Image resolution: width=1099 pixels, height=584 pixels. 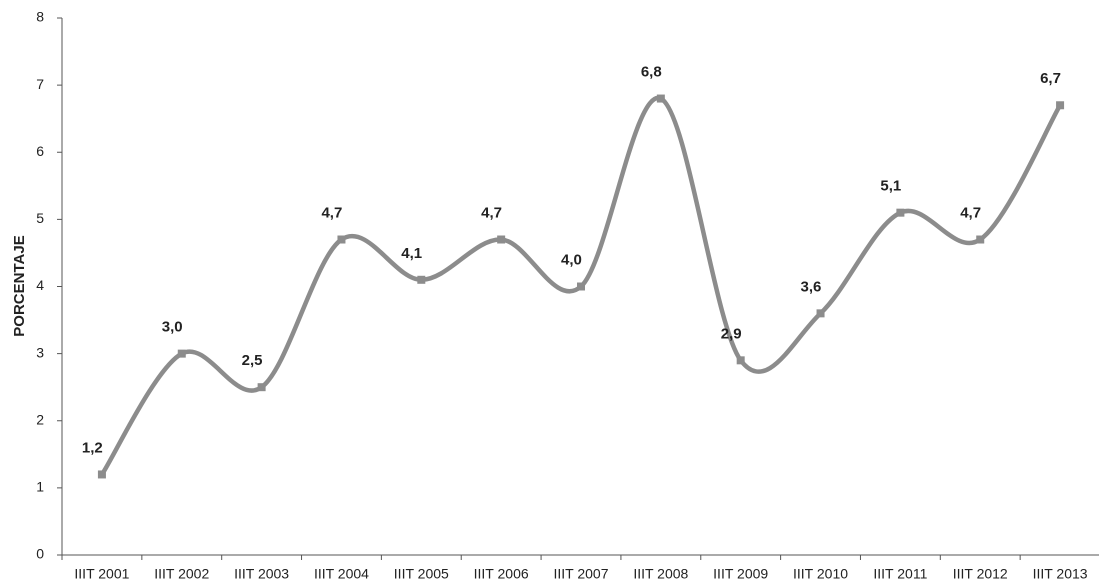 I want to click on y-tick-label: 6, so click(x=40, y=151).